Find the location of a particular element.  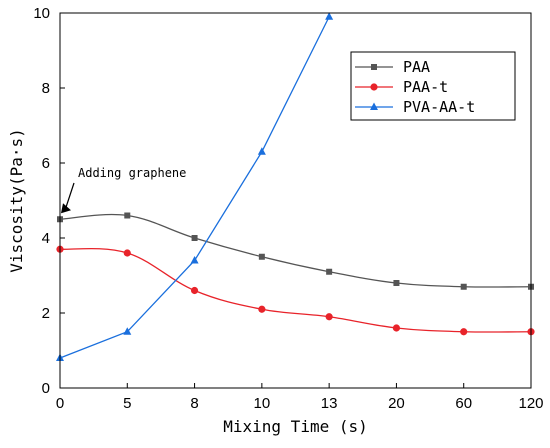

x-tick-label: 20 is located at coordinates (396, 403).